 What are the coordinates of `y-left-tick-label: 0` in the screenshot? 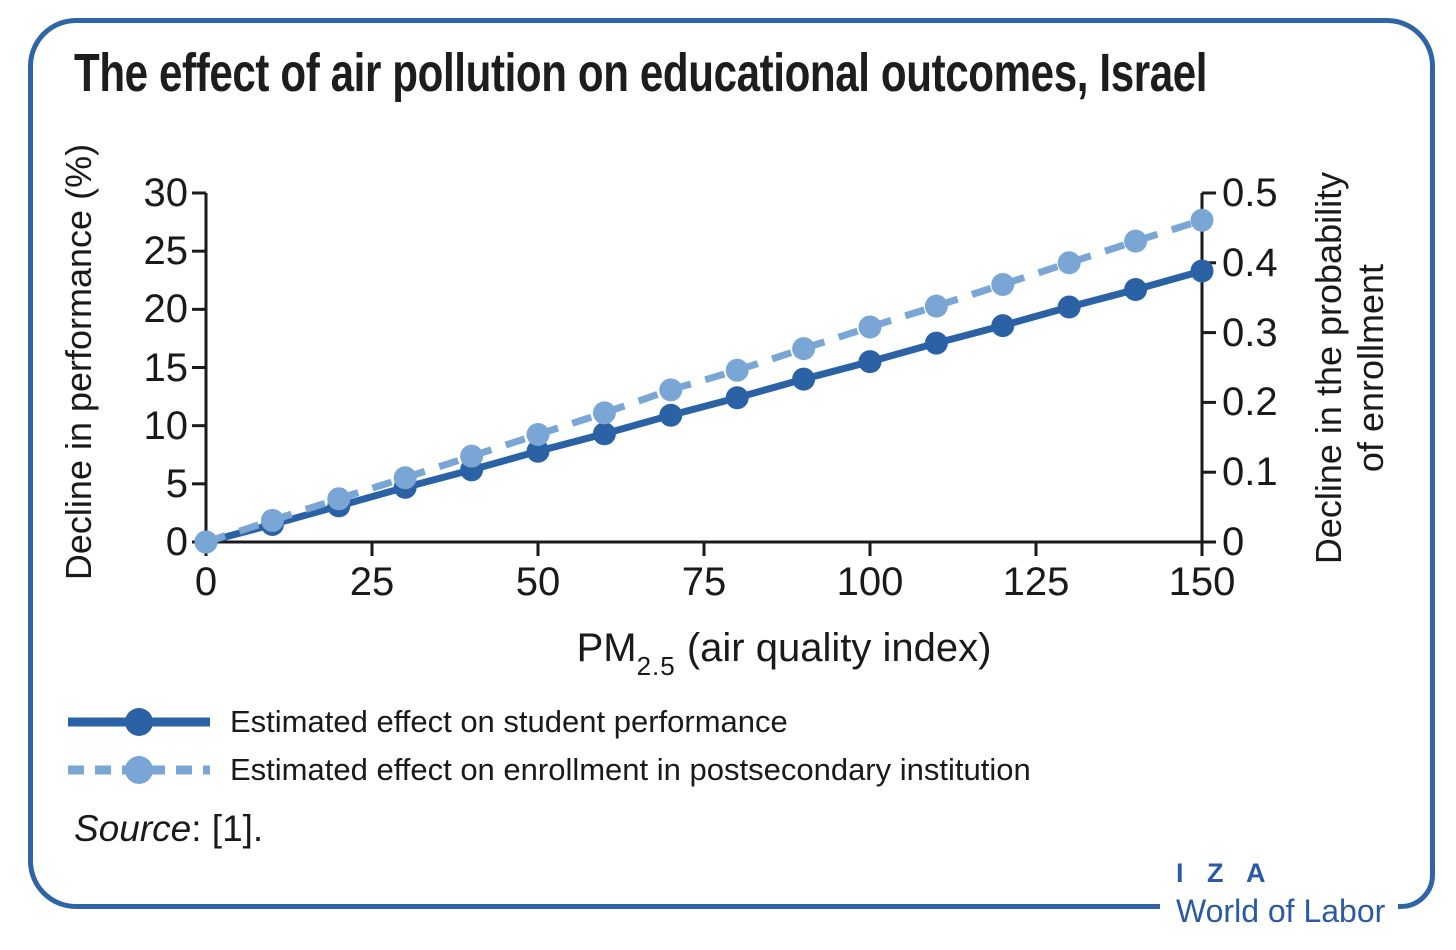 It's located at (176, 542).